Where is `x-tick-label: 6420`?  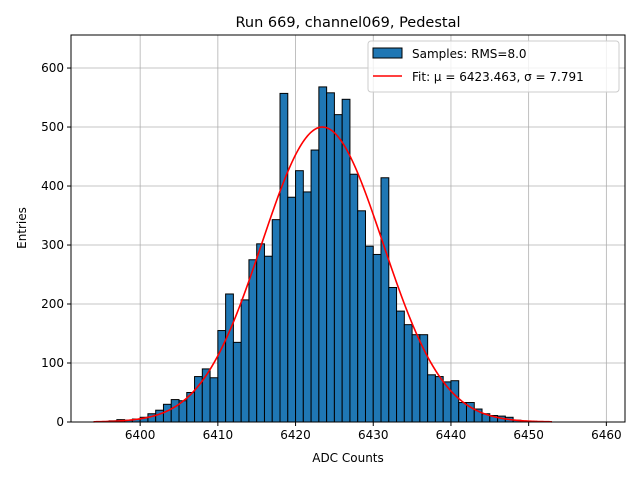 x-tick-label: 6420 is located at coordinates (295, 435).